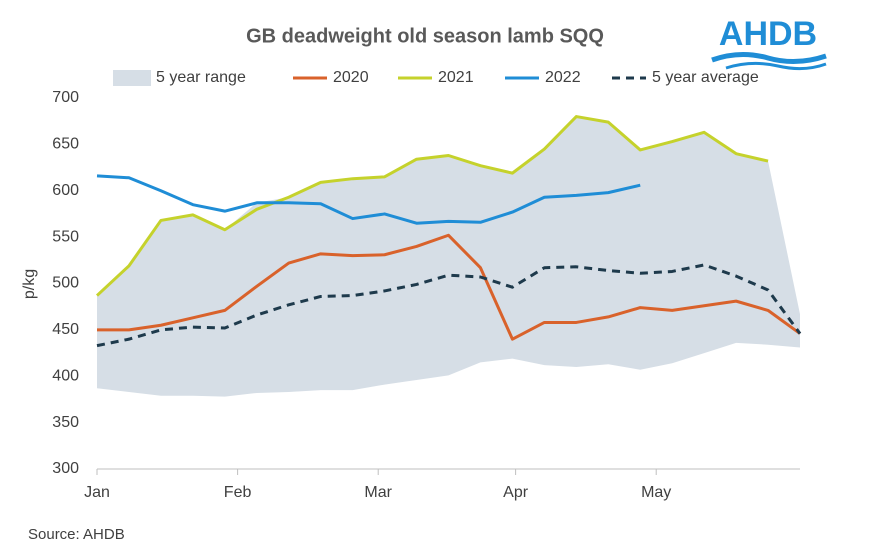  I want to click on legend-label: 2022, so click(563, 77).